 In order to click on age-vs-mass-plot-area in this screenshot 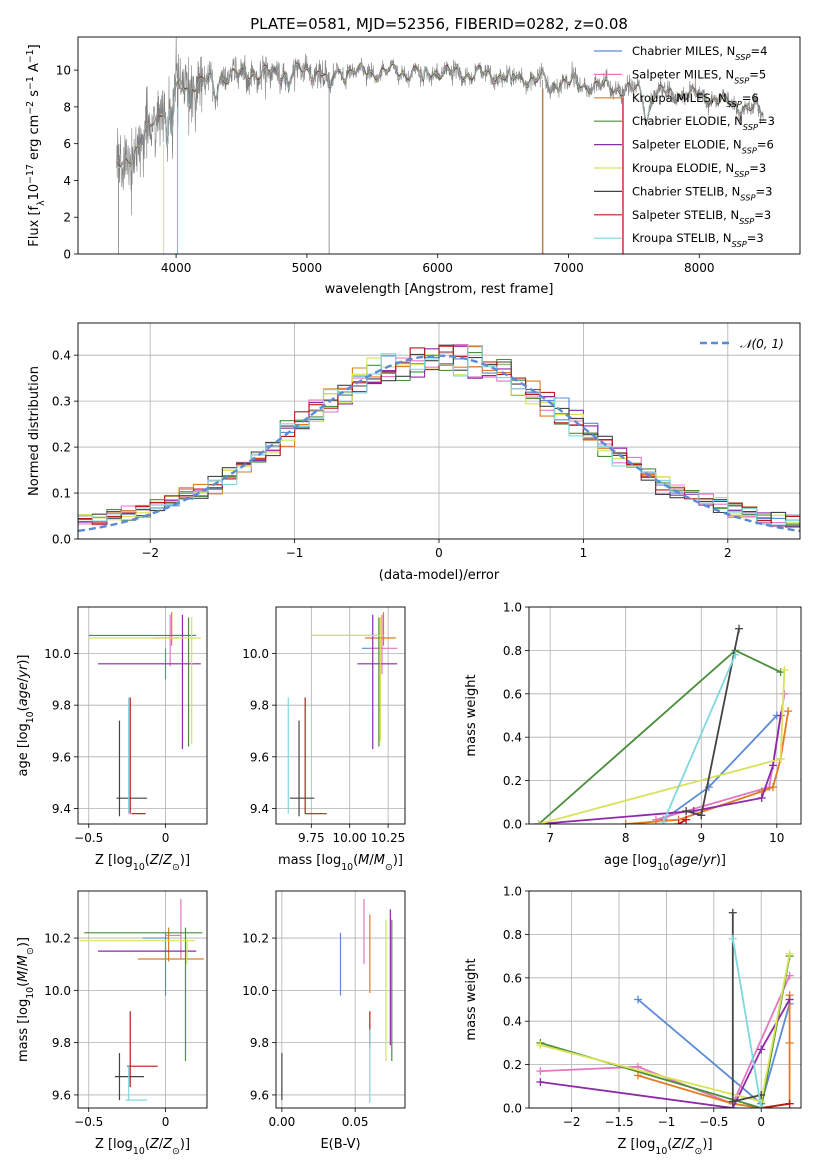, I will do `click(342, 714)`.